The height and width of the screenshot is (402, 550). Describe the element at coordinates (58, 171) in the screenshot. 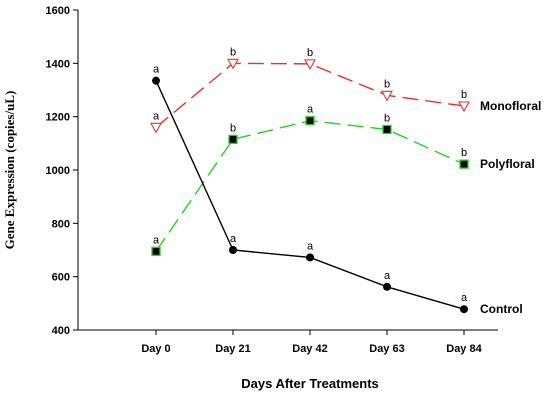

I see `y-tick-label: 1000` at that location.